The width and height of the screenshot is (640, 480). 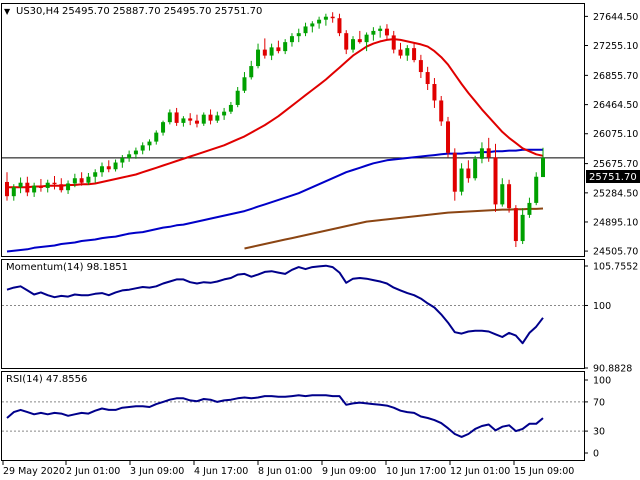 What do you see at coordinates (615, 252) in the screenshot?
I see `y-tick-label: 24505.70` at bounding box center [615, 252].